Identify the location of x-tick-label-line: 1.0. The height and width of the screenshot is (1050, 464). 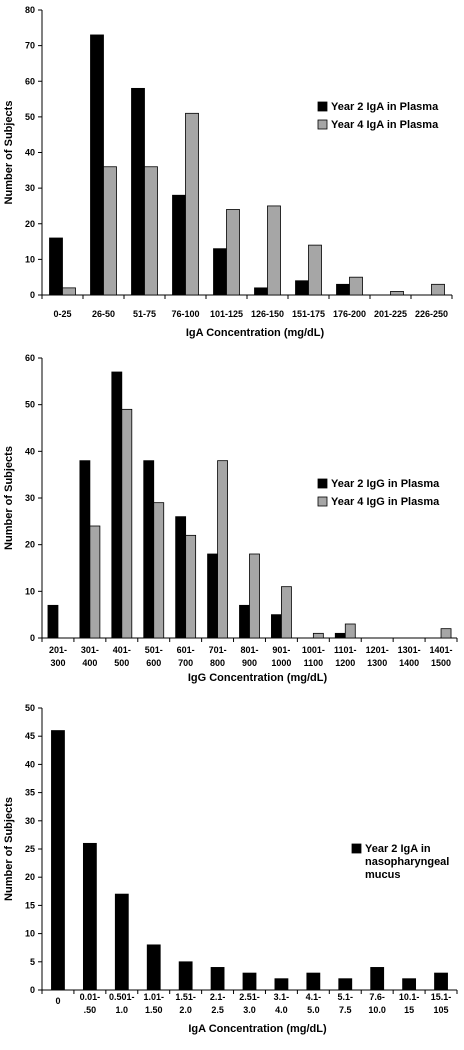
(122, 1010).